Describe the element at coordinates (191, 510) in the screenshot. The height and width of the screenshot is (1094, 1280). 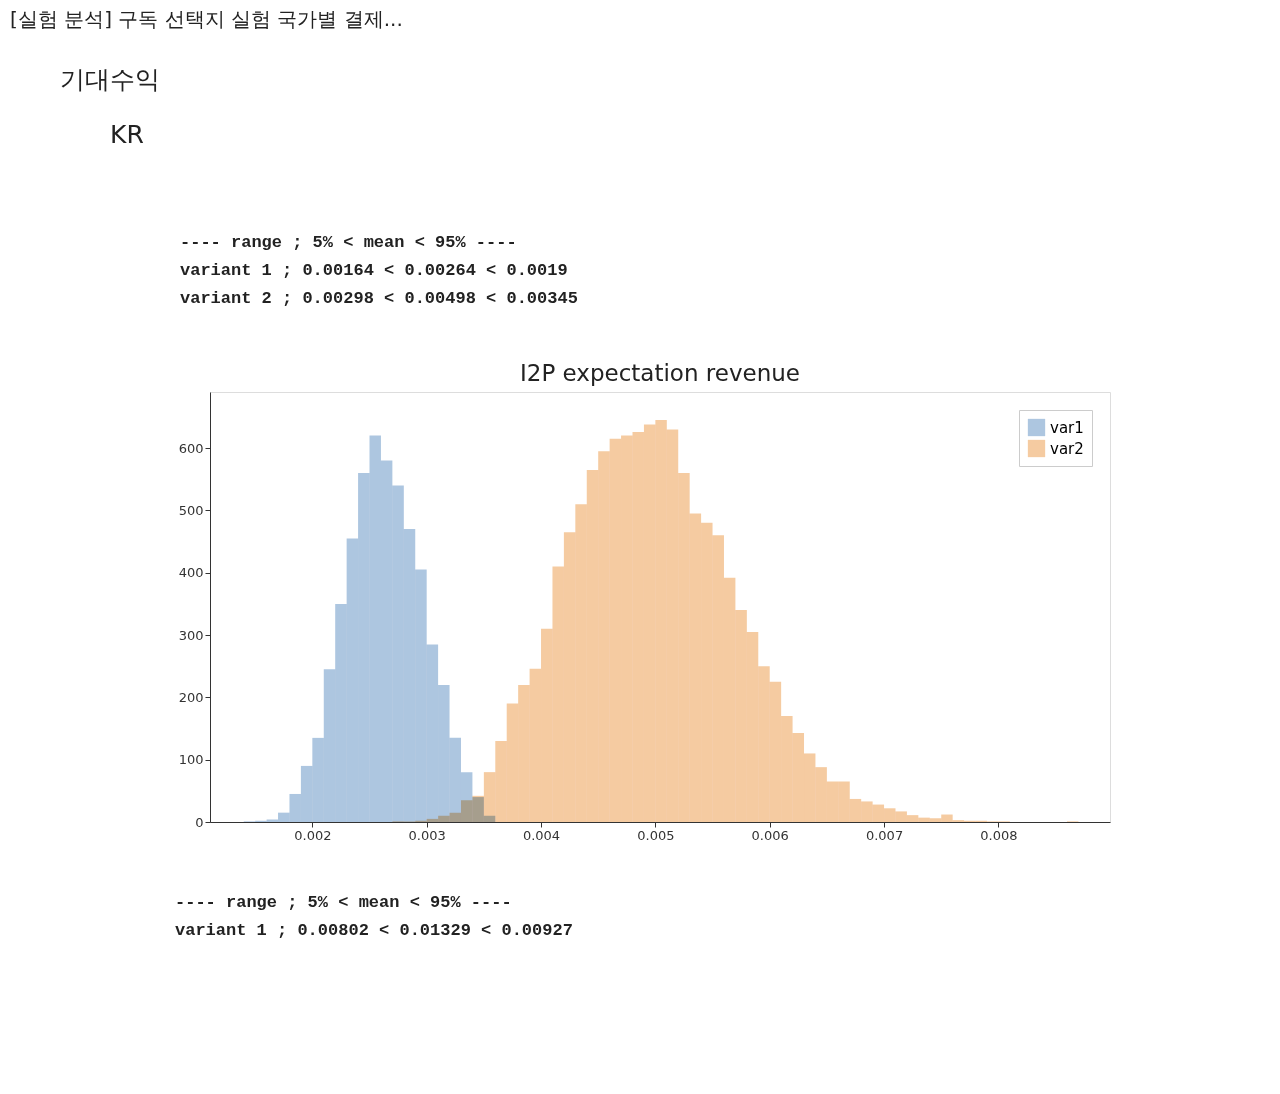
I see `y-tick-label: 500` at that location.